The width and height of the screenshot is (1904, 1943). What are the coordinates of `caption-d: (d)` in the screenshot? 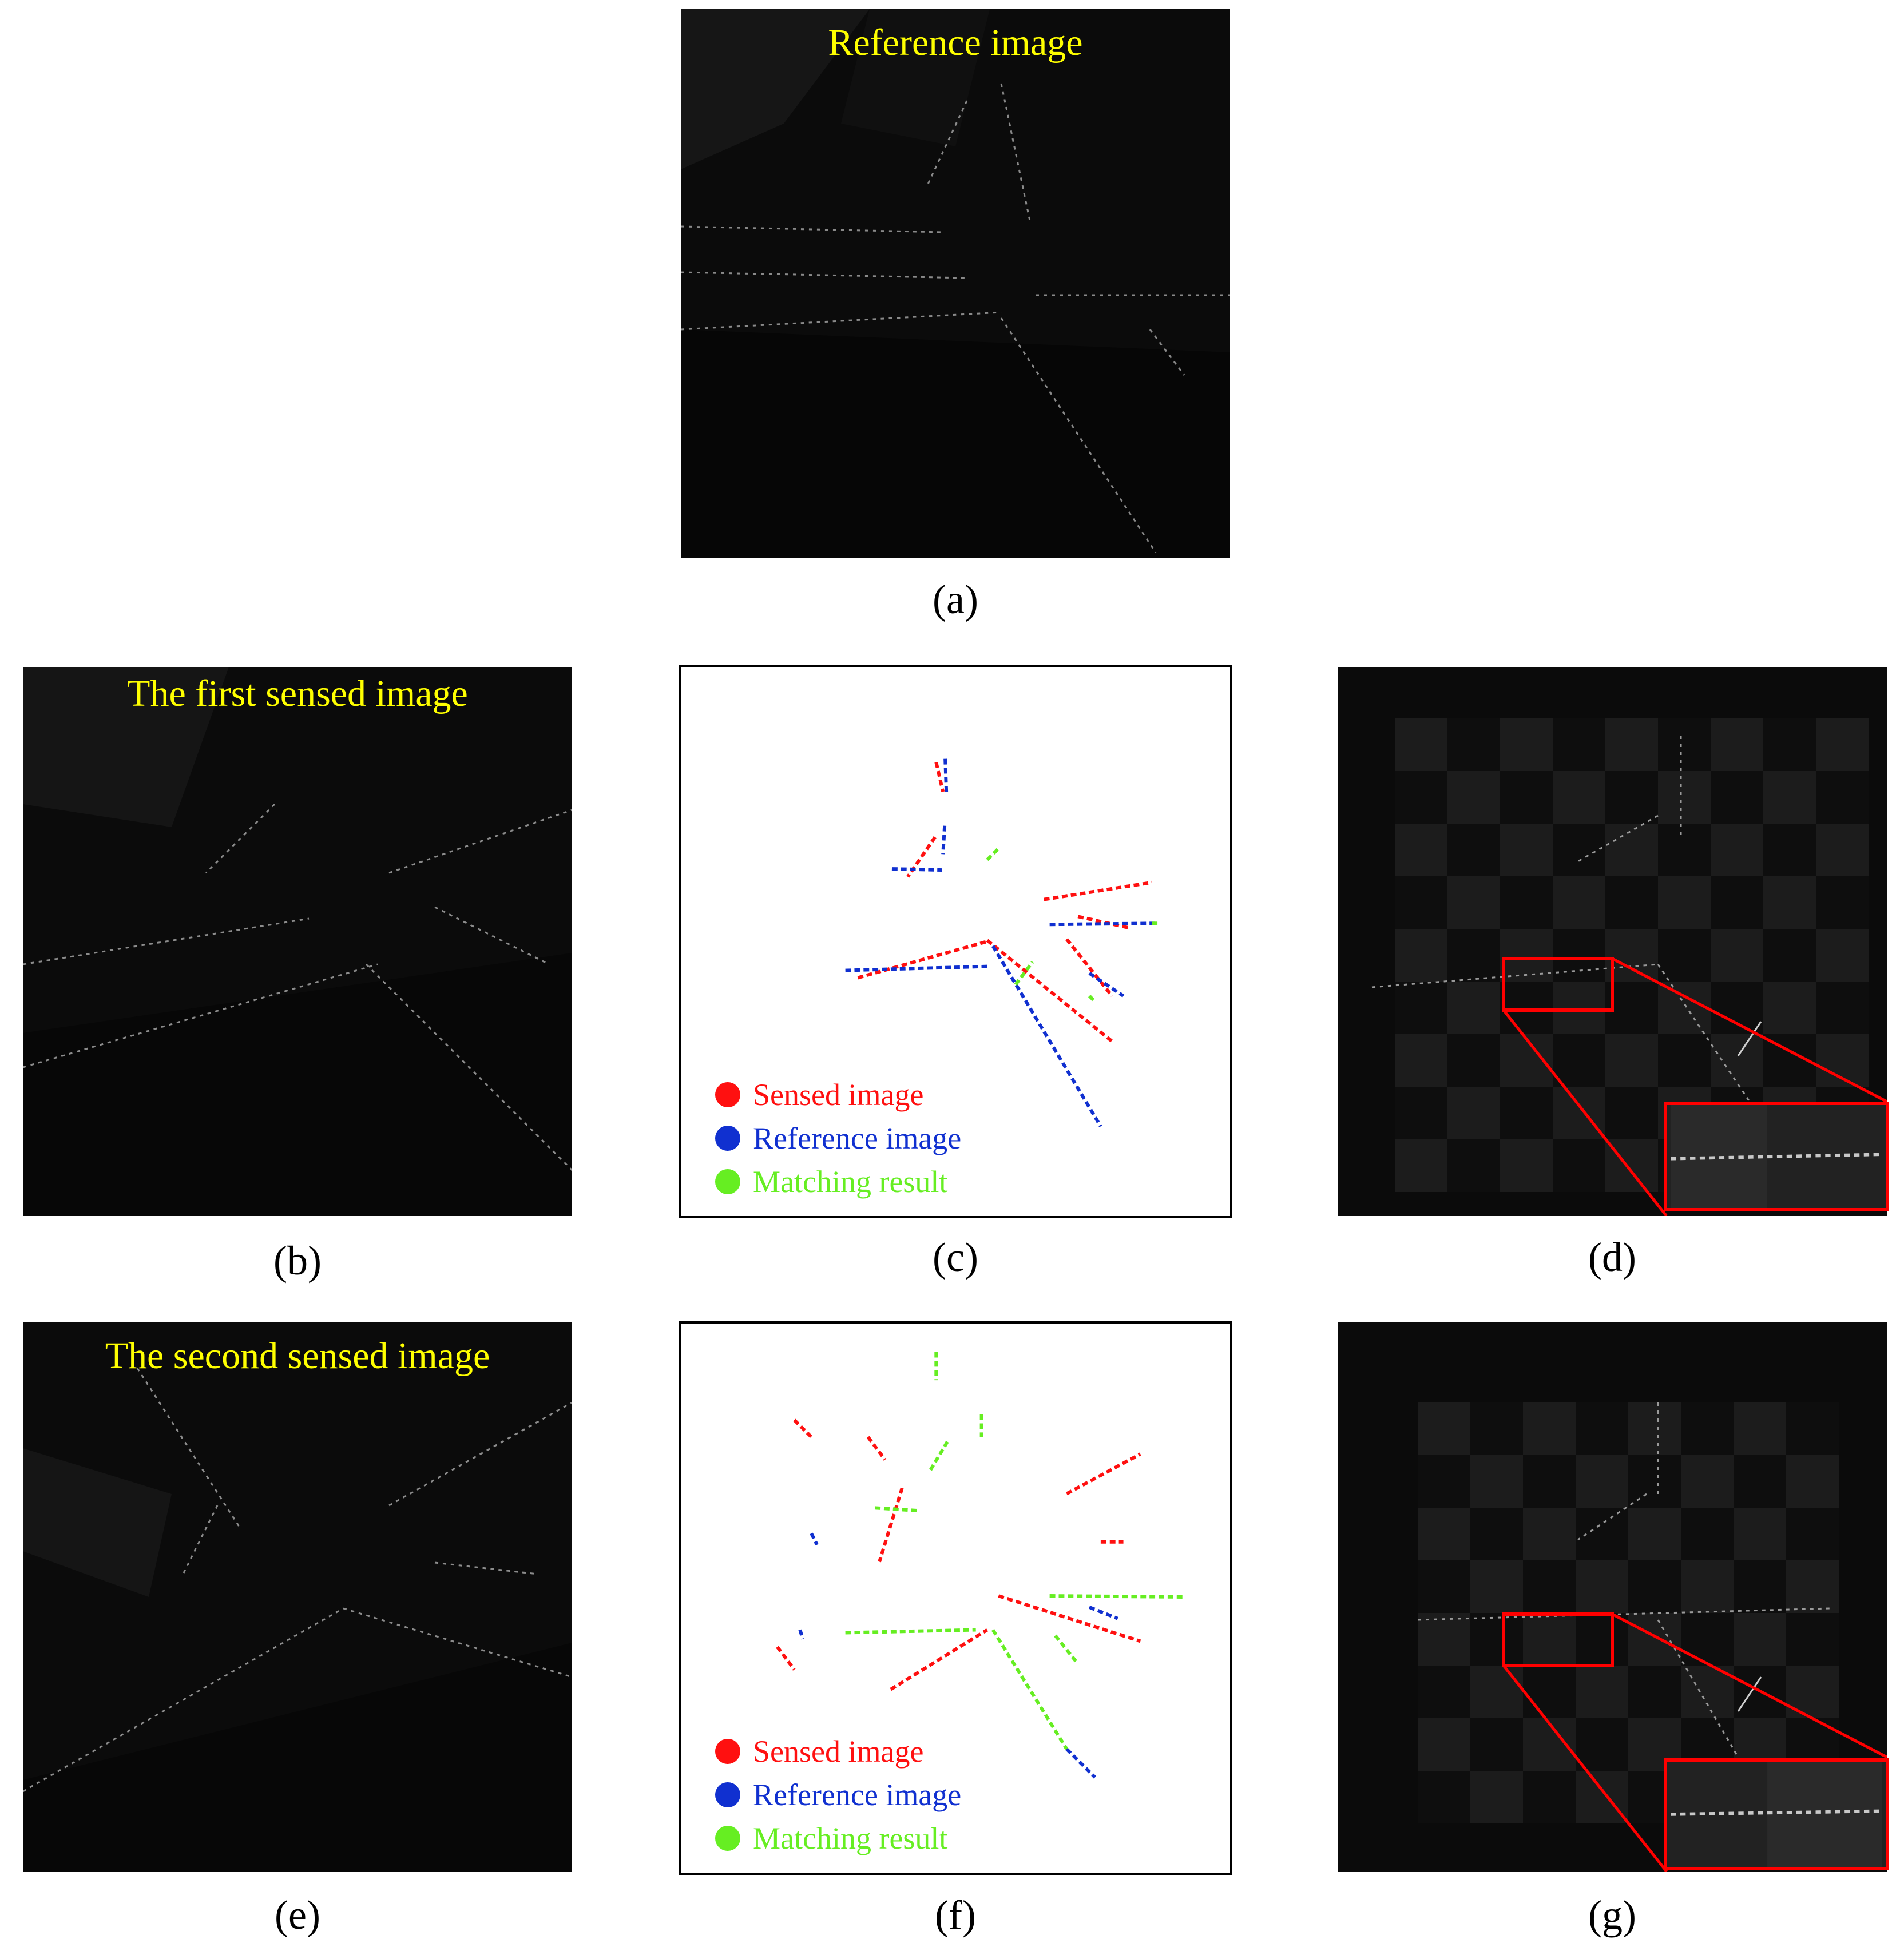 It's located at (1612, 1257).